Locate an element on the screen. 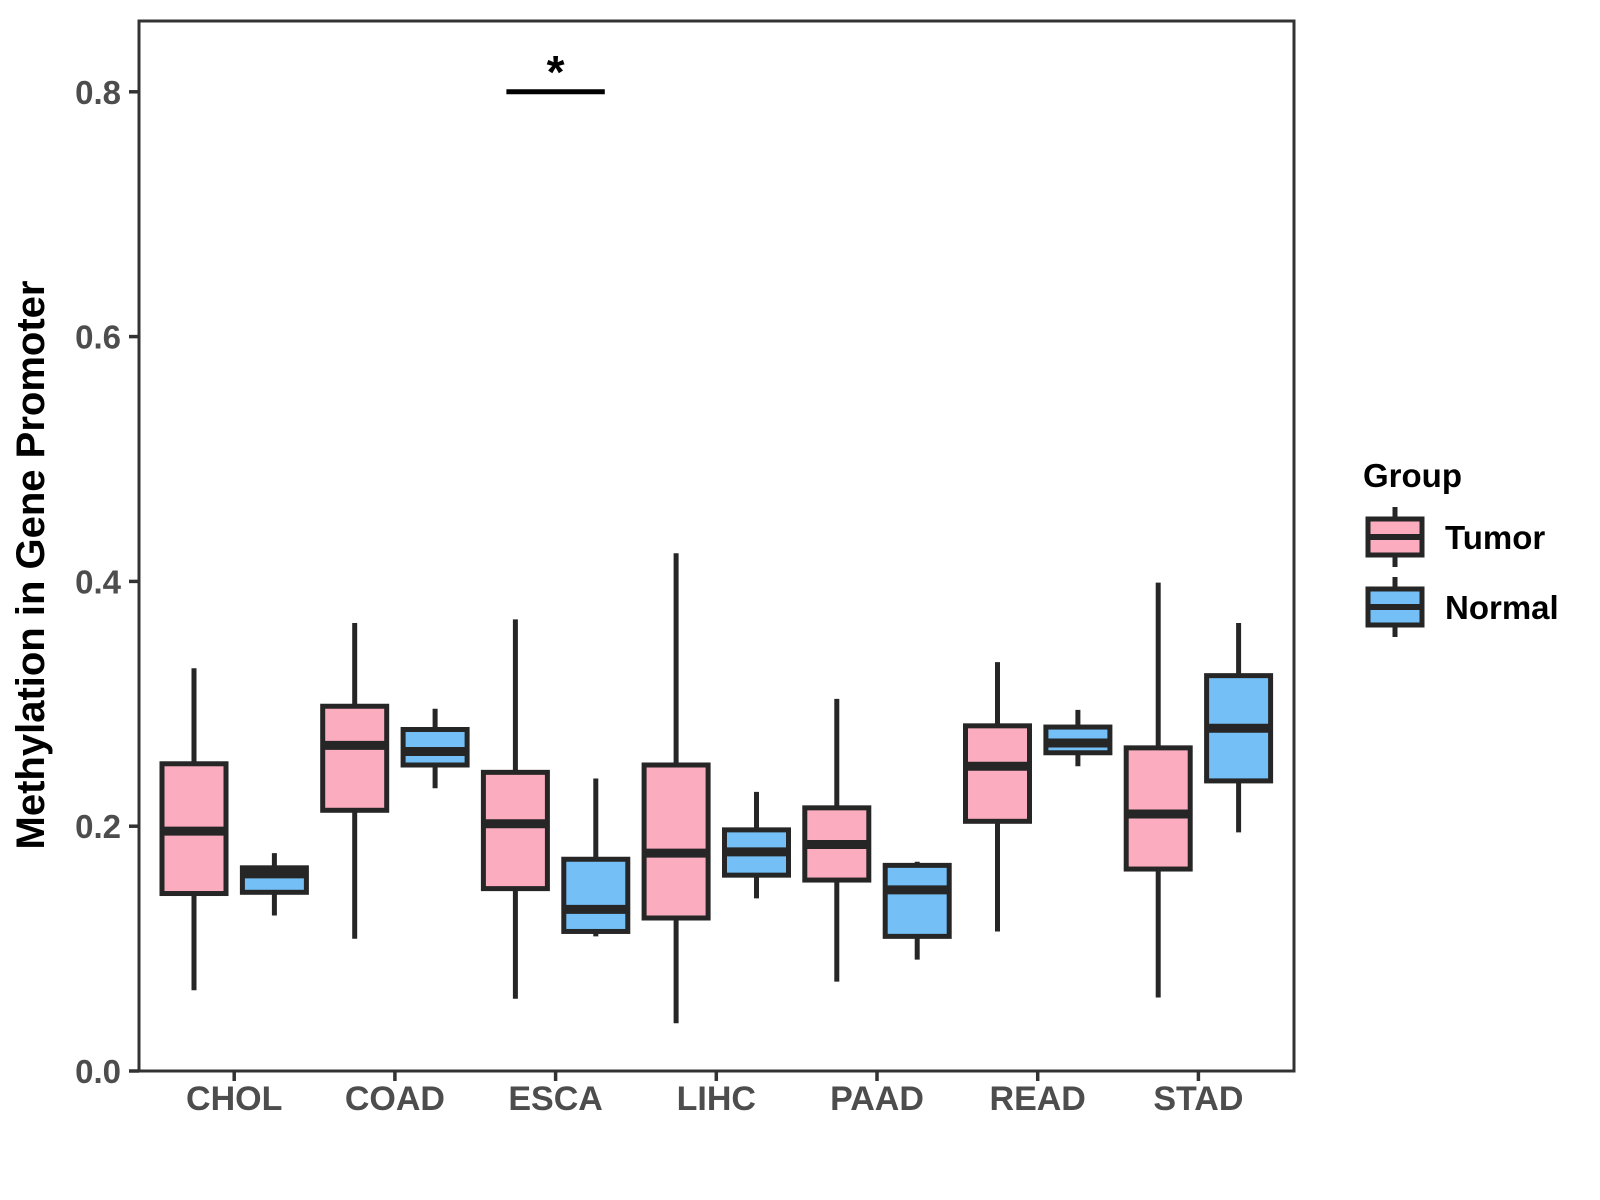  legend-key-normal is located at coordinates (1395, 607).